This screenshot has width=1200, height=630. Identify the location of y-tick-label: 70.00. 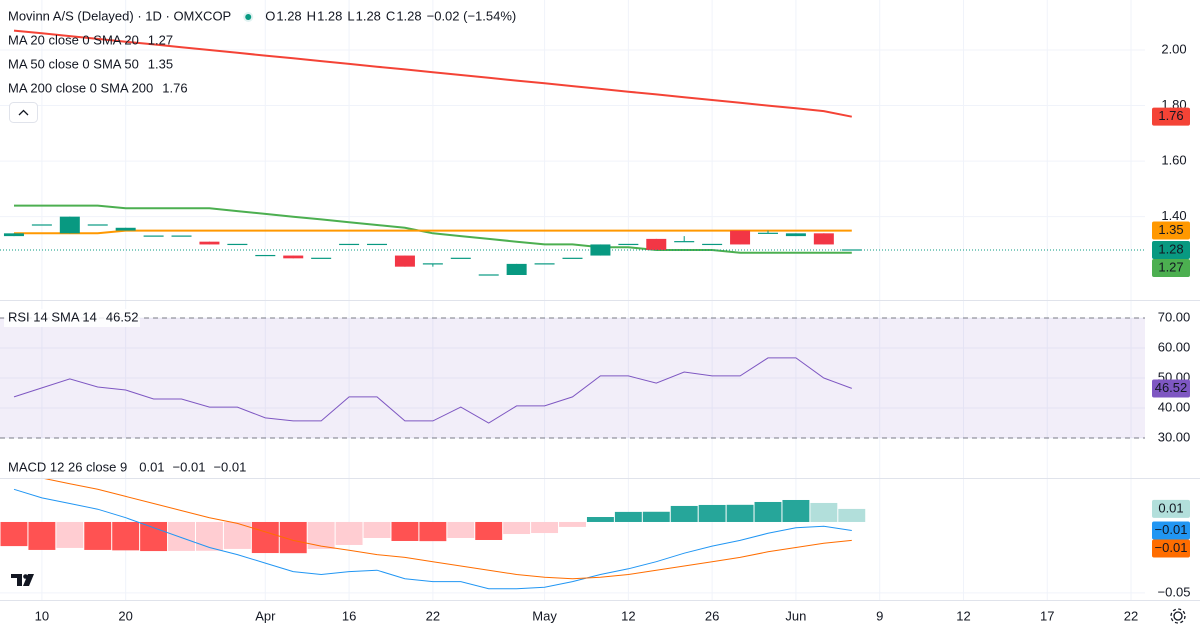
(1174, 316).